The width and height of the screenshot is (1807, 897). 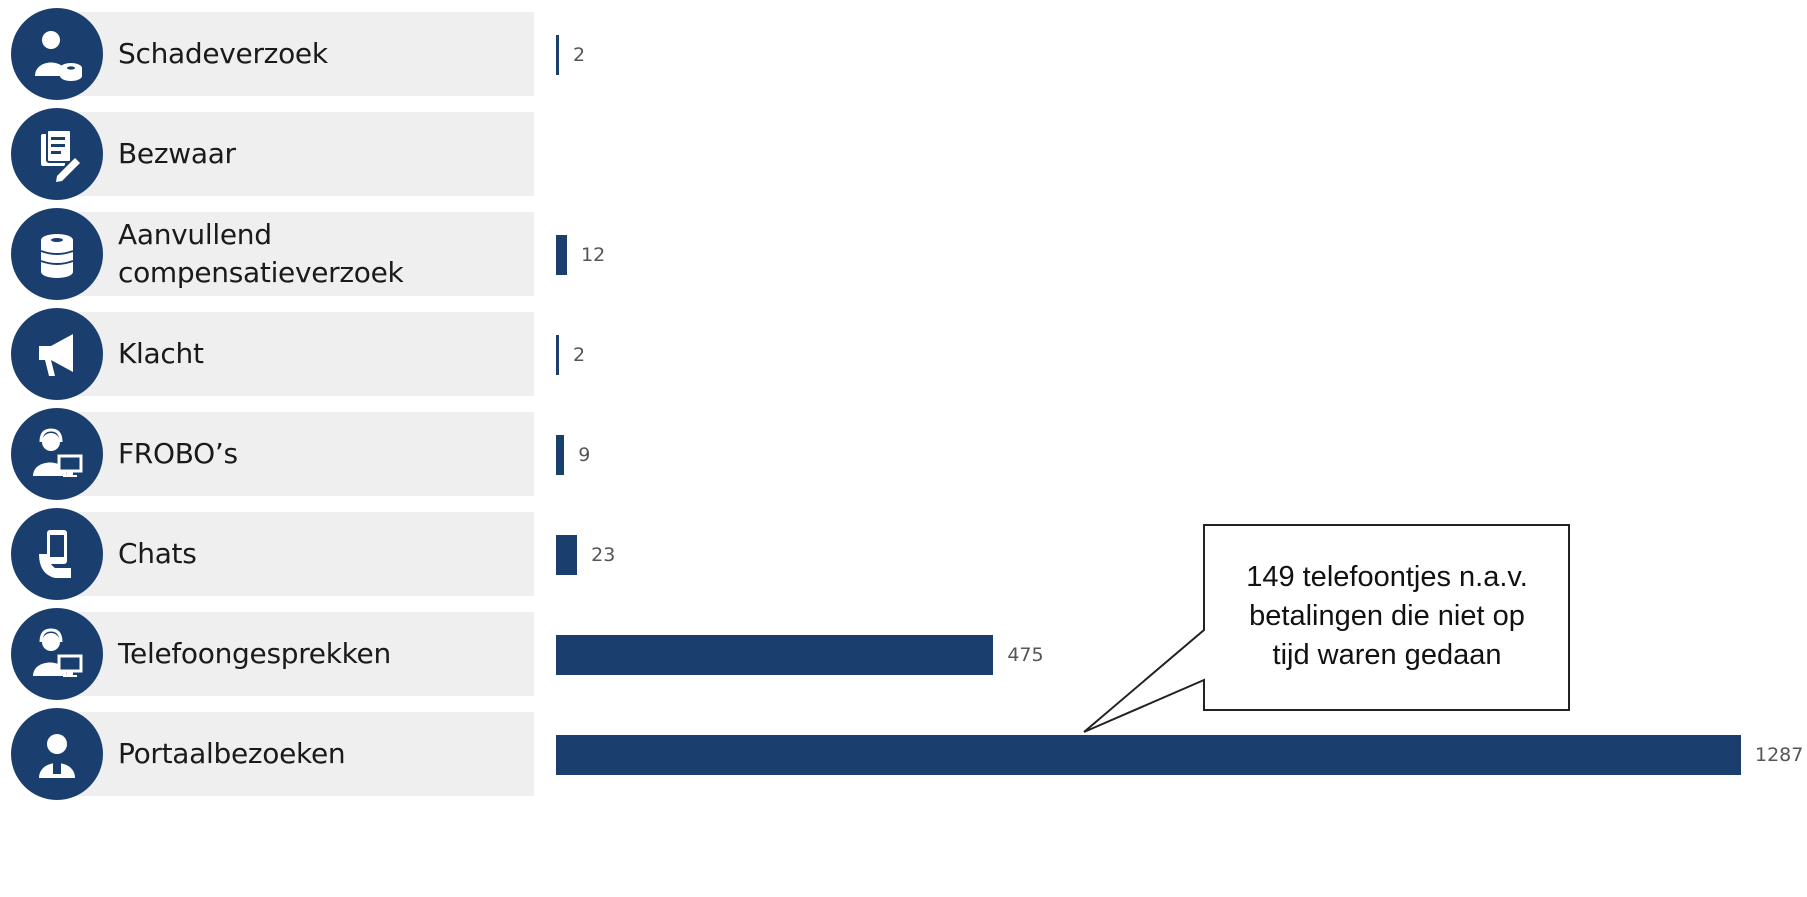 I want to click on document-pen-icon, so click(x=57, y=154).